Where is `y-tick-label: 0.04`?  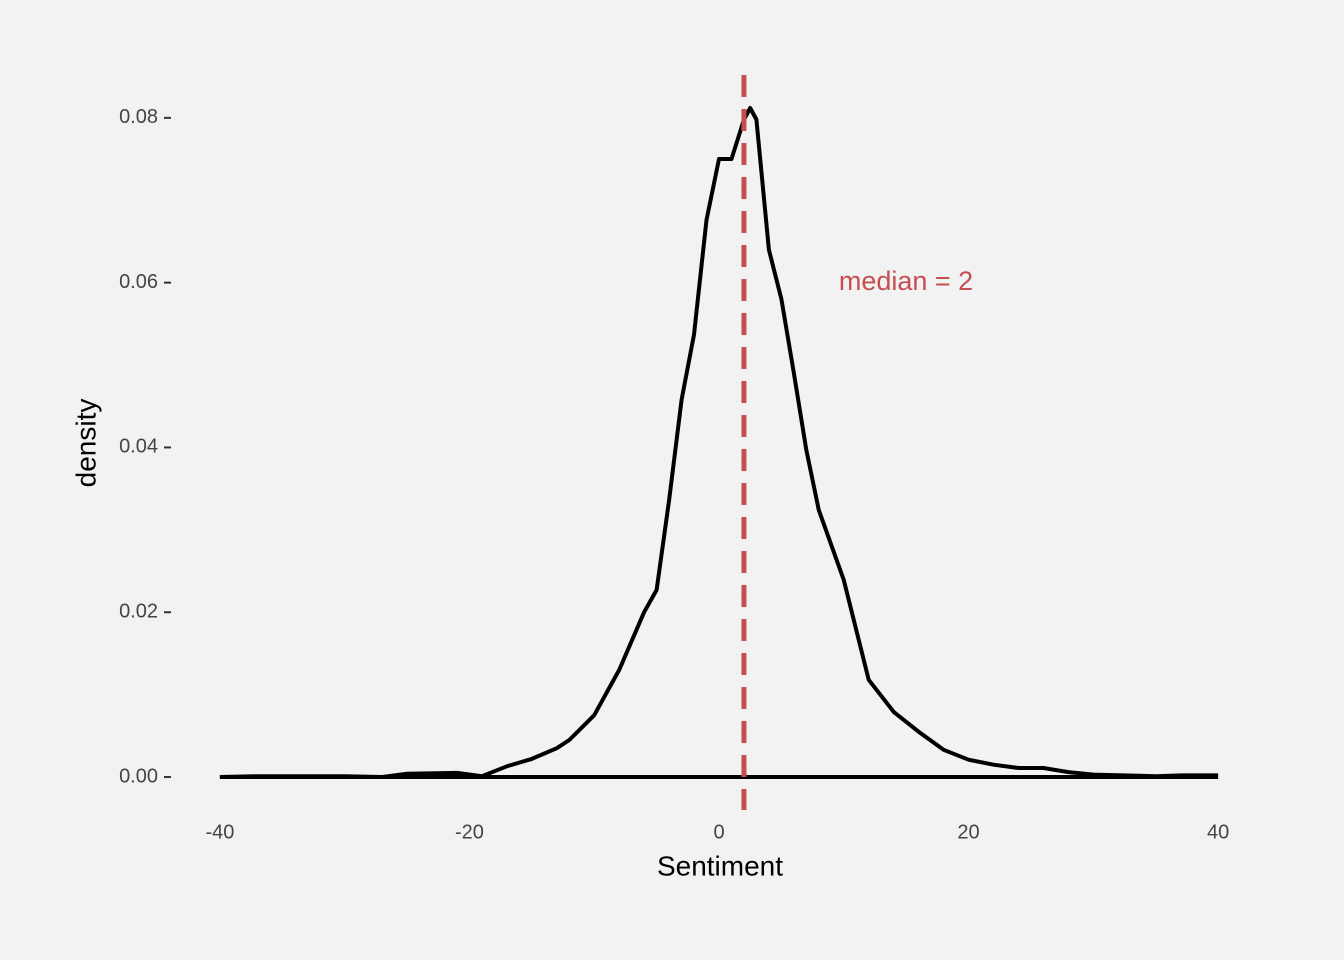
y-tick-label: 0.04 is located at coordinates (138, 447).